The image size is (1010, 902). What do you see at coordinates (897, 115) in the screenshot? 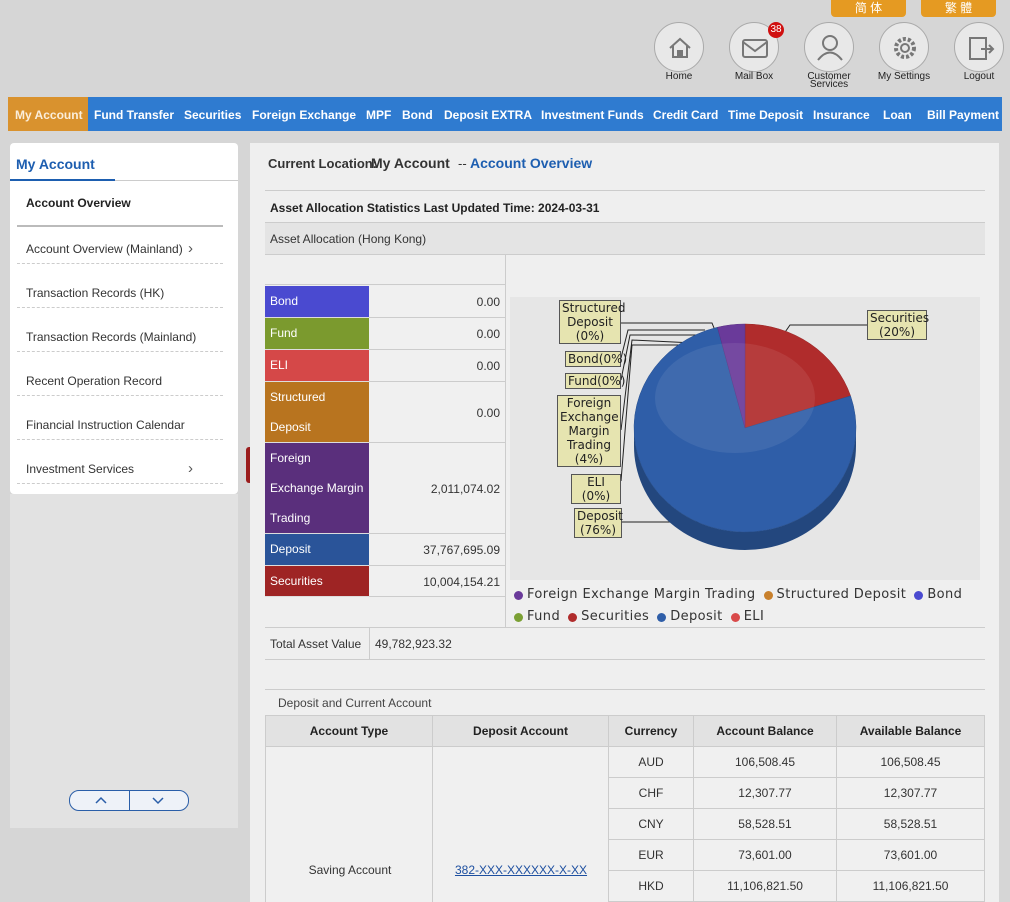
I see `nav-item: Loan` at bounding box center [897, 115].